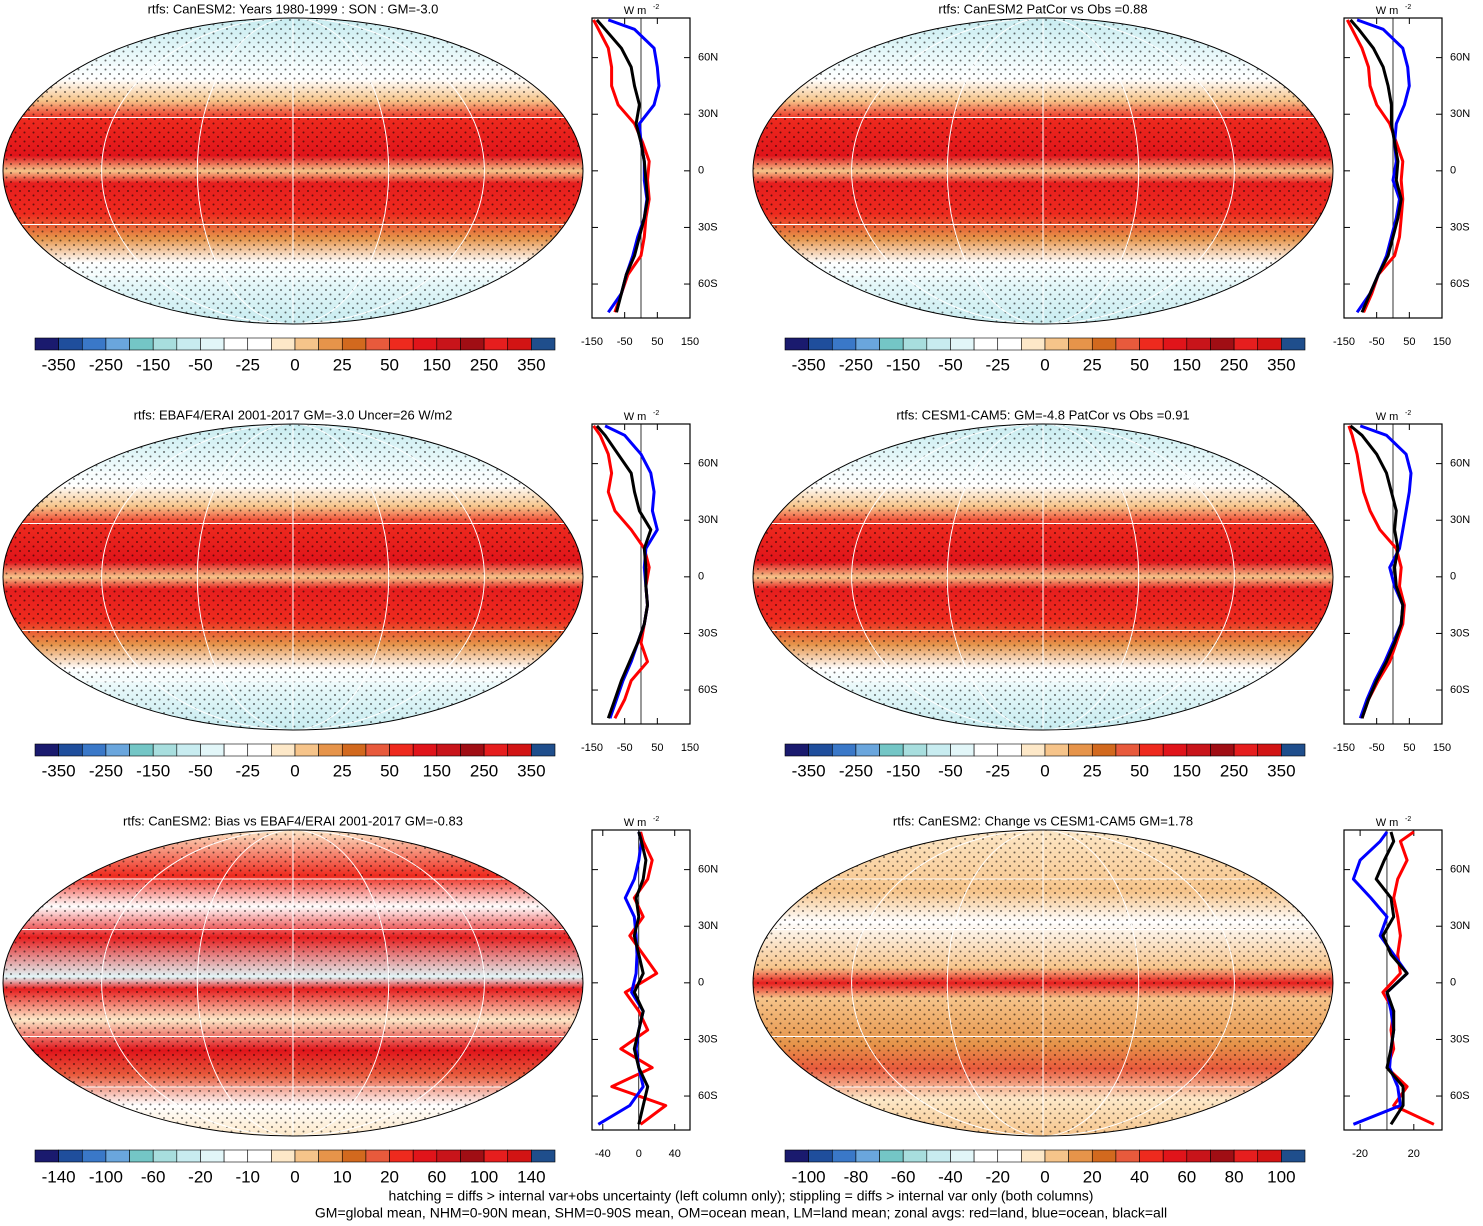 This screenshot has width=1483, height=1226. Describe the element at coordinates (809, 1176) in the screenshot. I see `colorbar-label: -100` at that location.